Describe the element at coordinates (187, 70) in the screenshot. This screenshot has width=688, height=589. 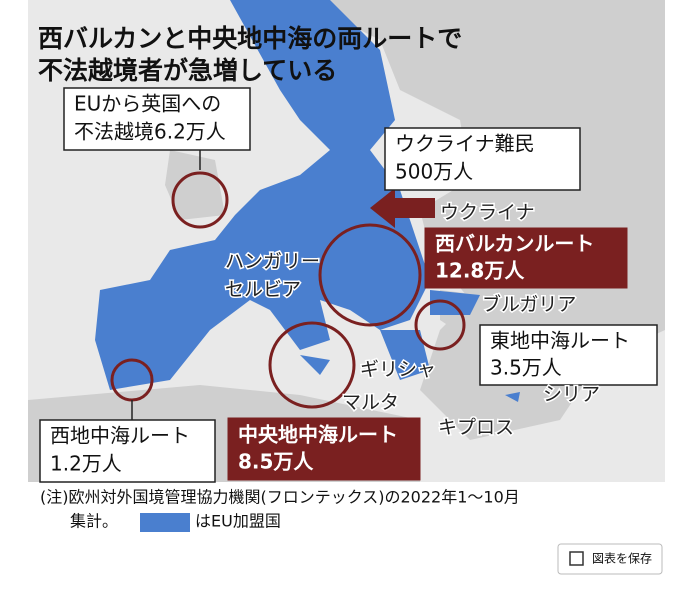
I see `title: 不法越境者が急増している` at that location.